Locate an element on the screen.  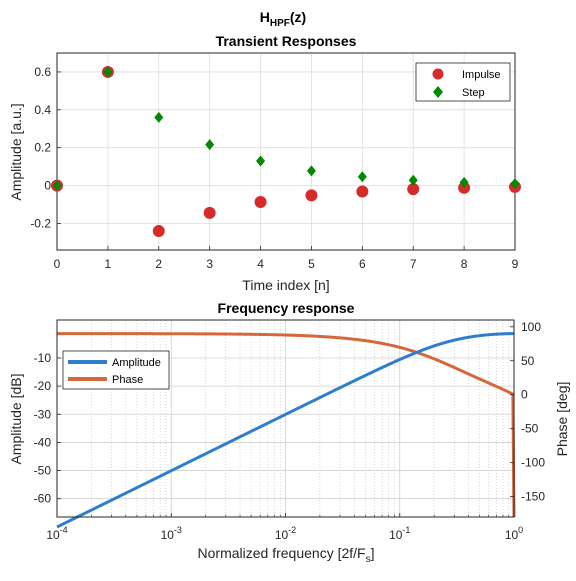
frequency-title: Frequency response is located at coordinates (286, 308).